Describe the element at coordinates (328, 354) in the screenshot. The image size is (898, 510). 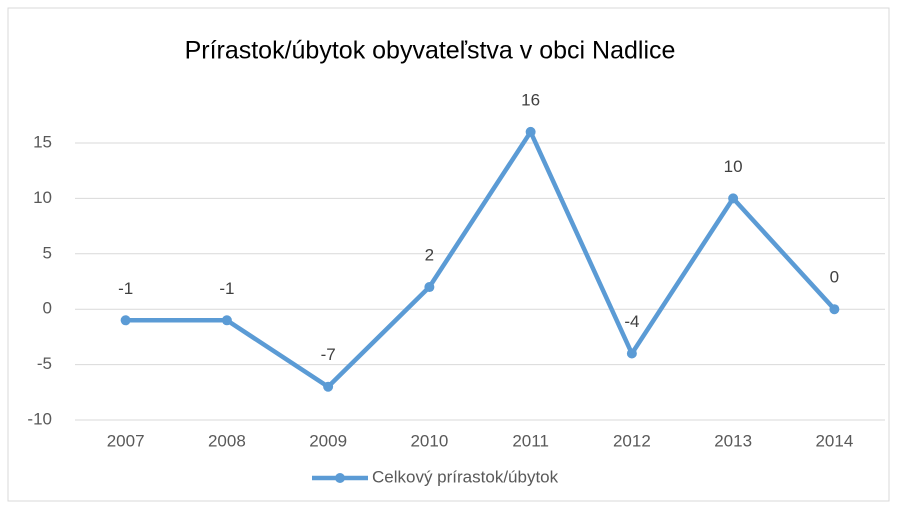
I see `data-label: -7` at that location.